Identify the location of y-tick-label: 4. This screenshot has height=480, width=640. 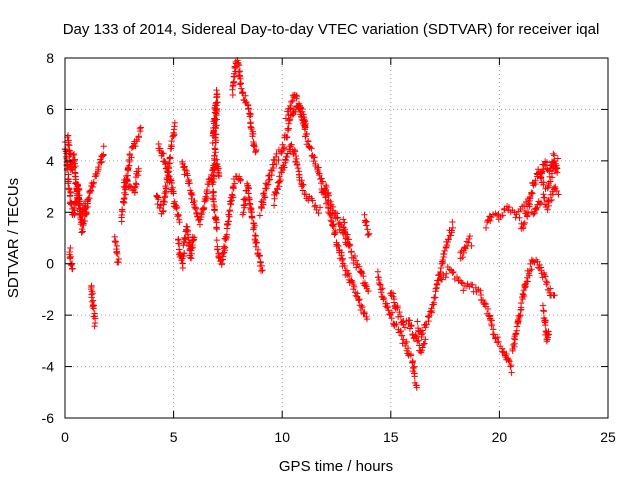
(50, 161).